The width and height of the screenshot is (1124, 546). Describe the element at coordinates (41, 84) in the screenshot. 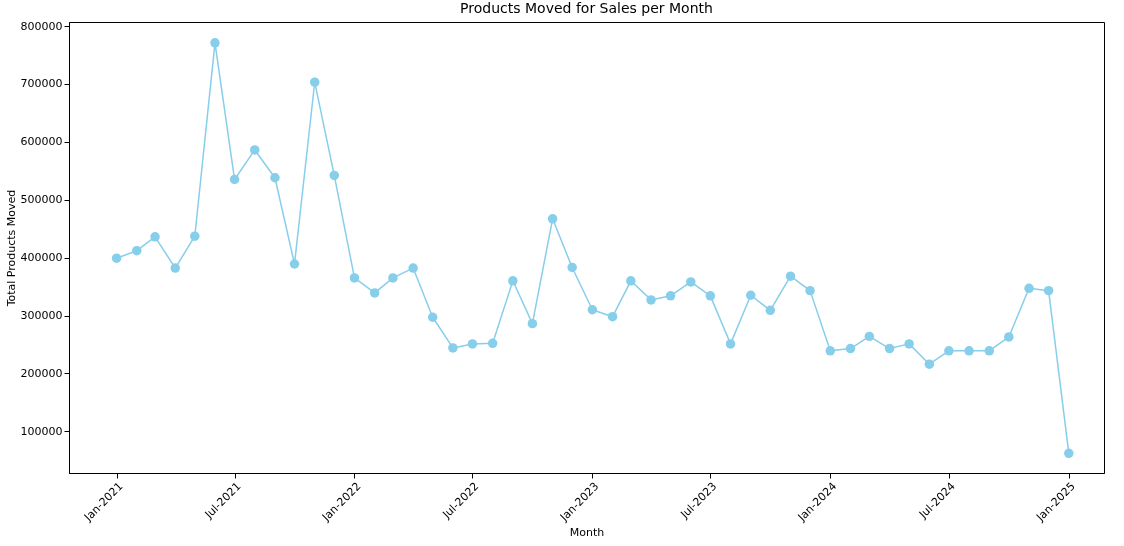

I see `y-tick-label: 700000` at that location.